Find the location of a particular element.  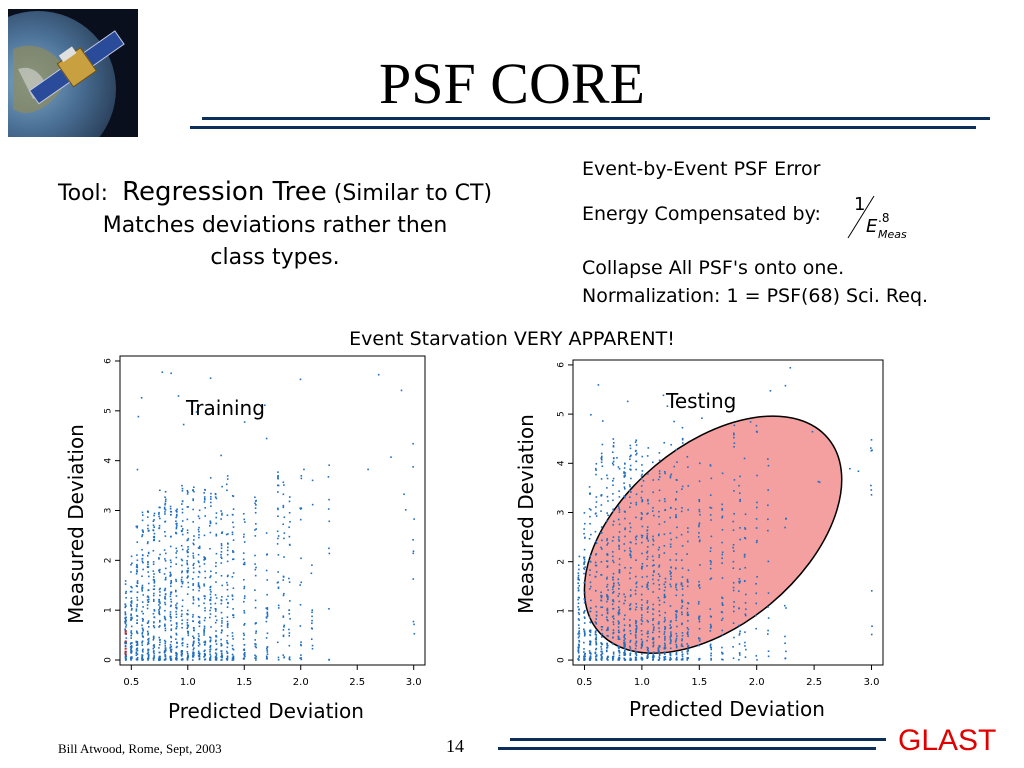

y-tick-label: 4 is located at coordinates (562, 463).